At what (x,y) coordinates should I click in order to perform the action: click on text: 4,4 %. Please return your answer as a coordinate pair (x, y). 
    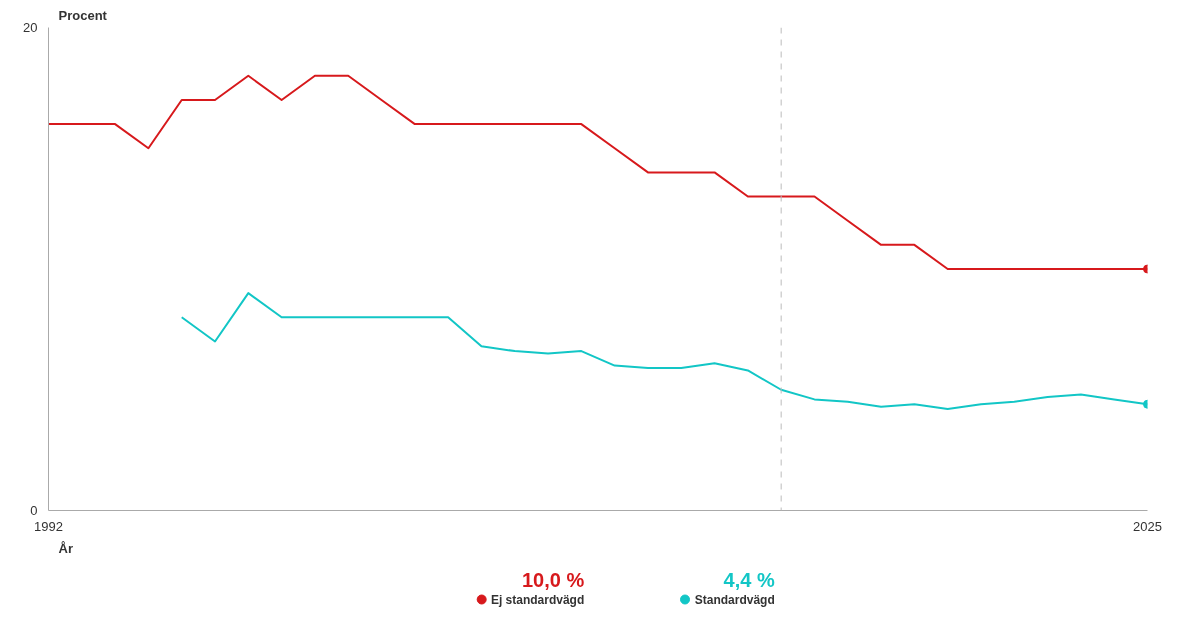
    Looking at the image, I should click on (749, 579).